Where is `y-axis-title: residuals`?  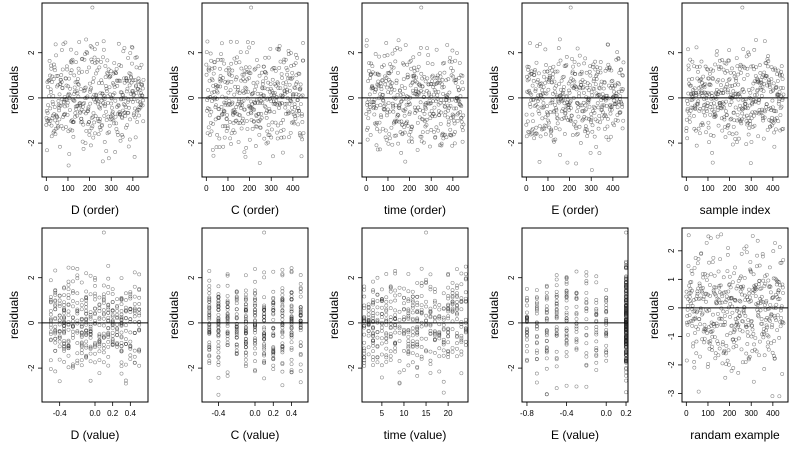 y-axis-title: residuals is located at coordinates (494, 90).